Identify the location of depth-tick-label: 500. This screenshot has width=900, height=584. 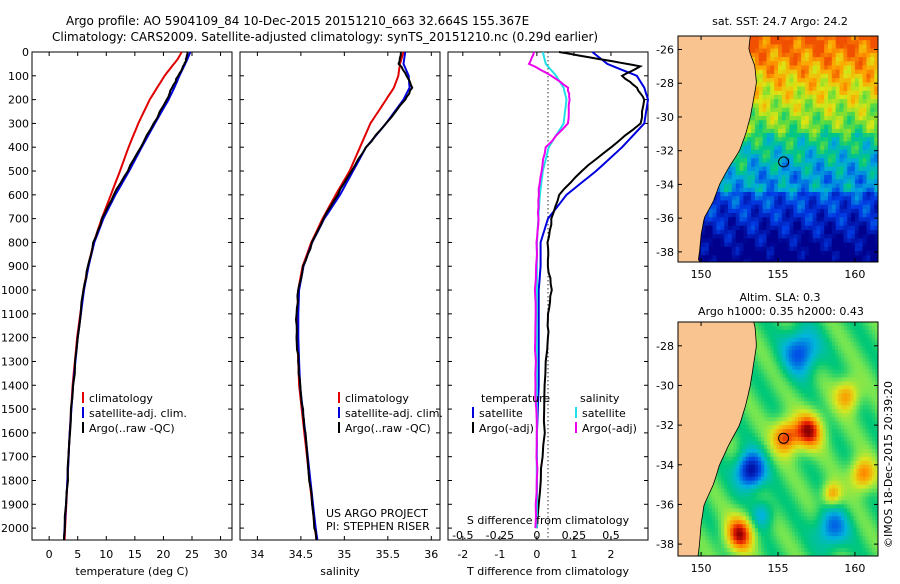
(18, 171).